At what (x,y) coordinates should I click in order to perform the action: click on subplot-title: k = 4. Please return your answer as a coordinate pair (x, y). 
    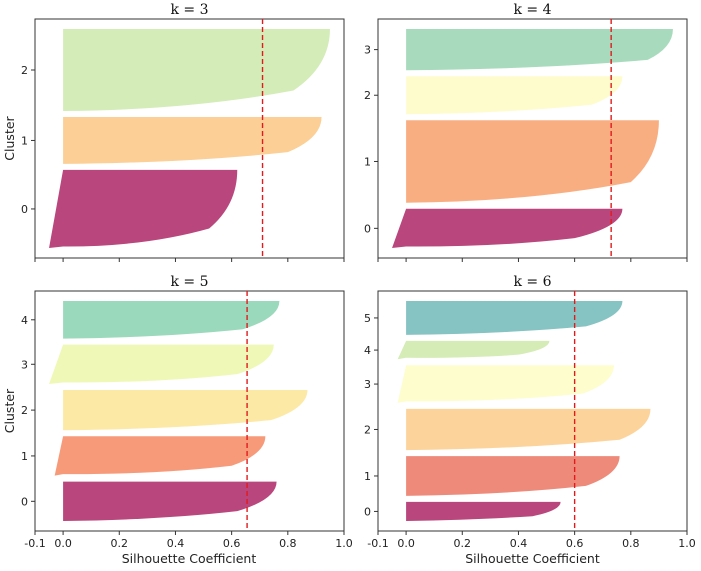
    Looking at the image, I should click on (532, 10).